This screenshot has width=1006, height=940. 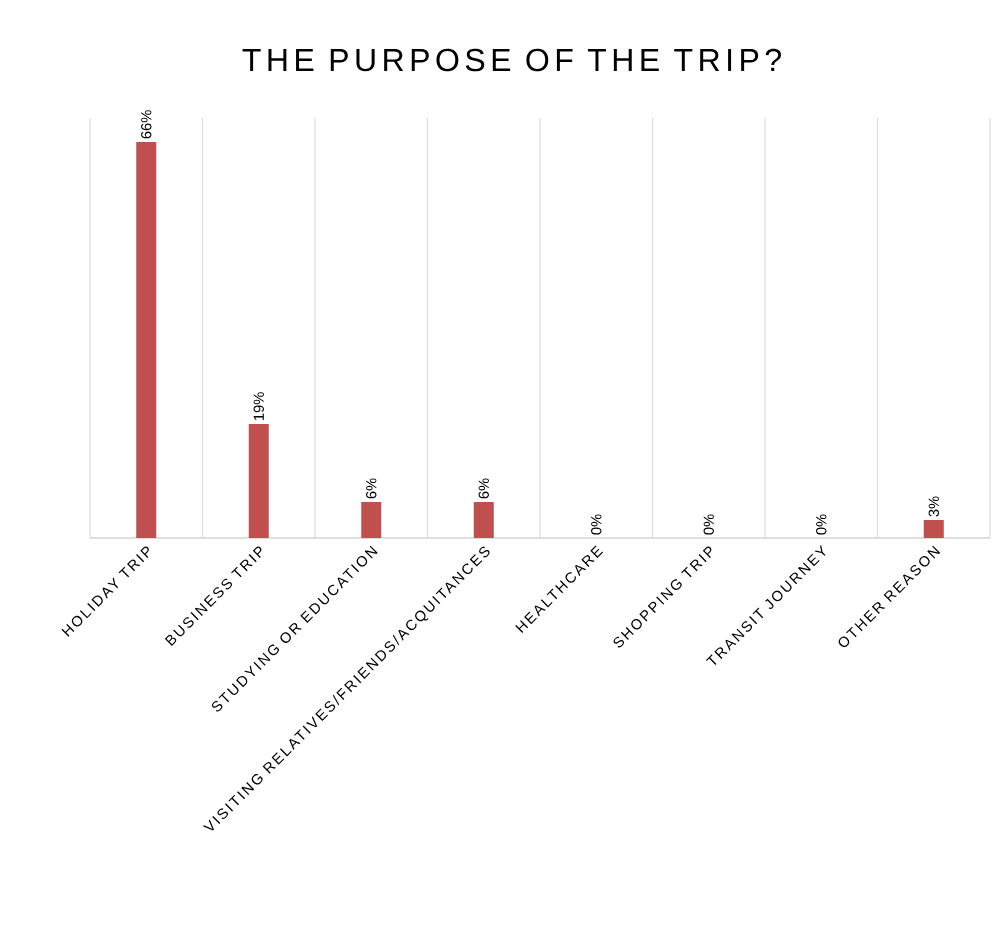 What do you see at coordinates (933, 506) in the screenshot?
I see `data-label: 3%` at bounding box center [933, 506].